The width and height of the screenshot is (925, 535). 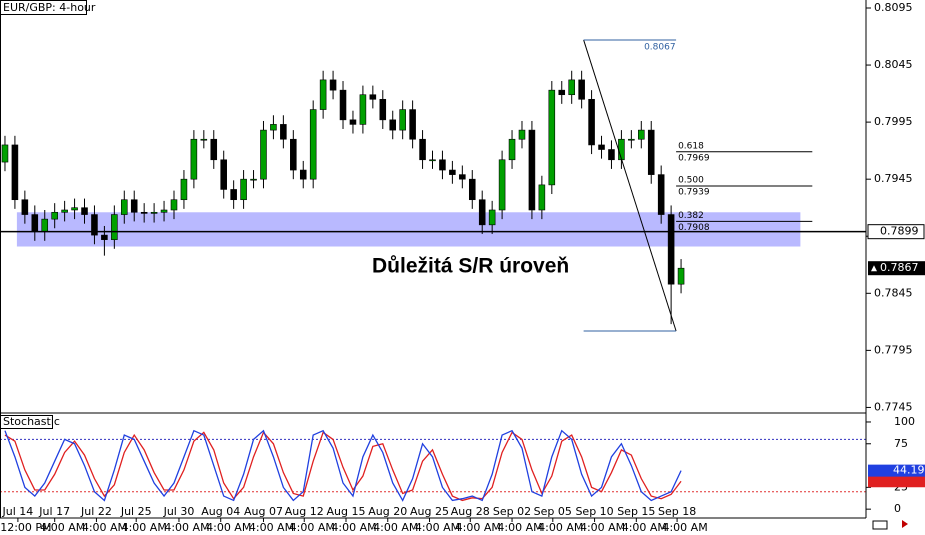 What do you see at coordinates (677, 511) in the screenshot?
I see `x-tick-label: Sep 18` at bounding box center [677, 511].